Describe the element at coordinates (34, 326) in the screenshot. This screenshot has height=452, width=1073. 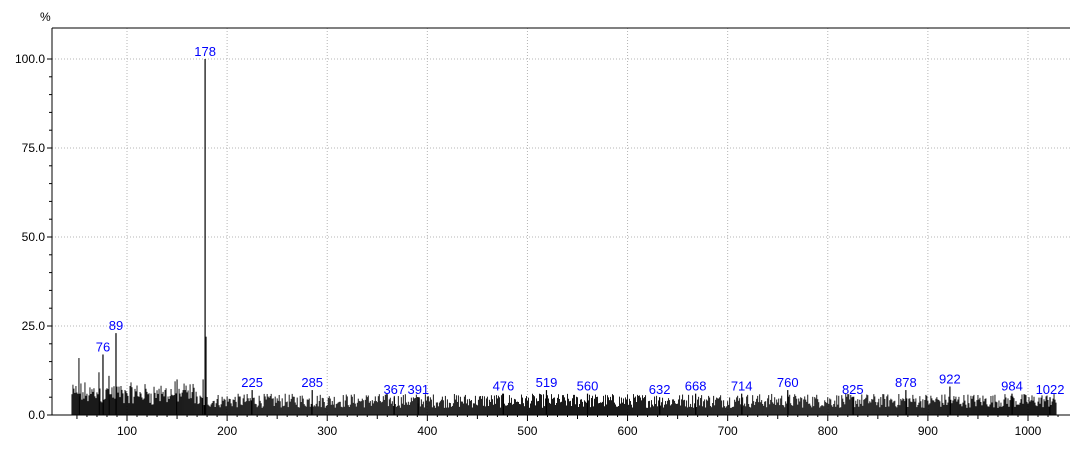
I see `y-tick-label: 25.0` at that location.